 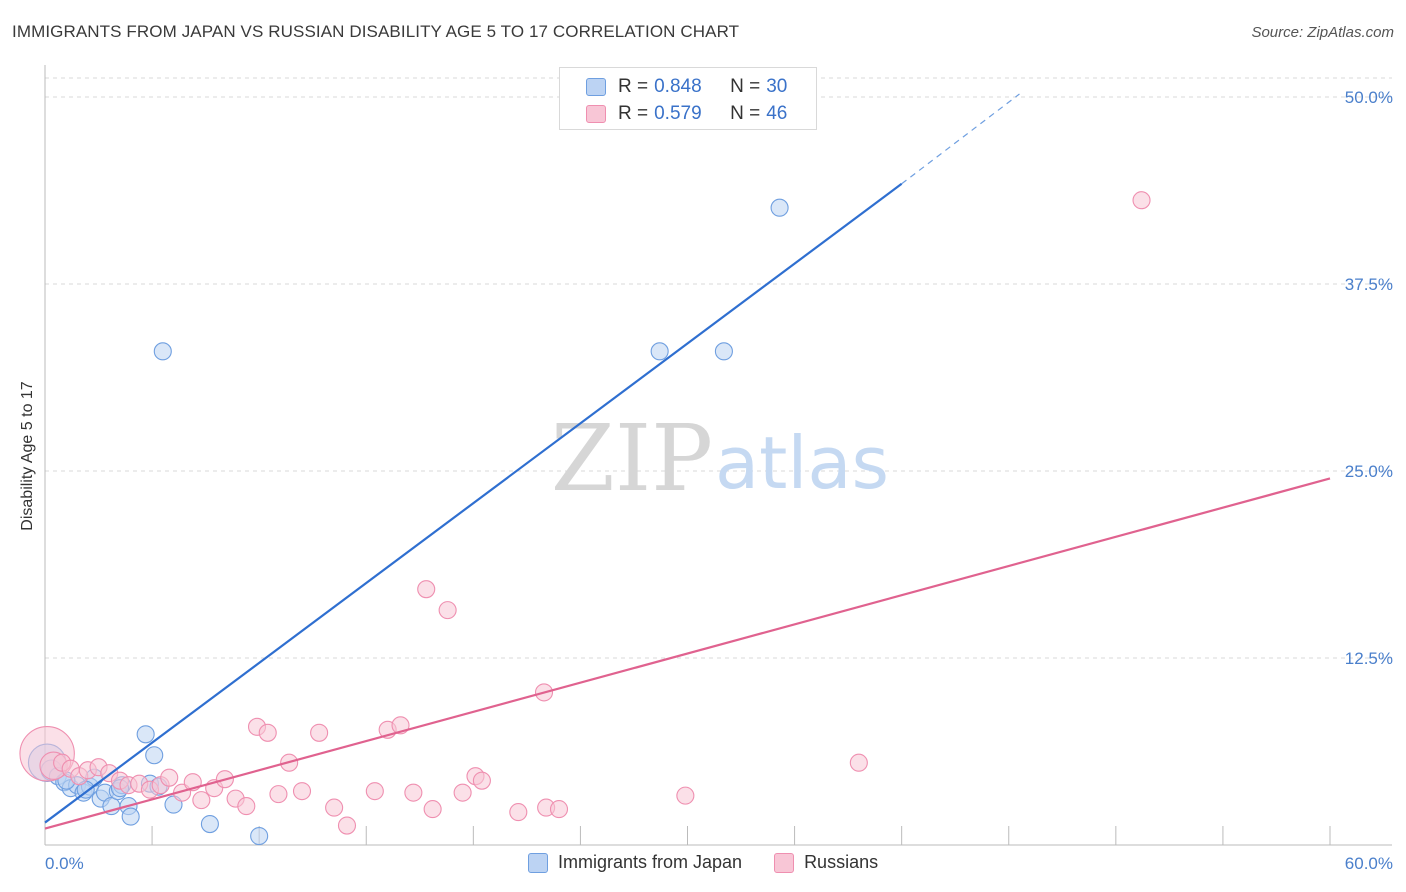 I want to click on zipatlas-watermark: ZIP atlas, so click(x=720, y=458).